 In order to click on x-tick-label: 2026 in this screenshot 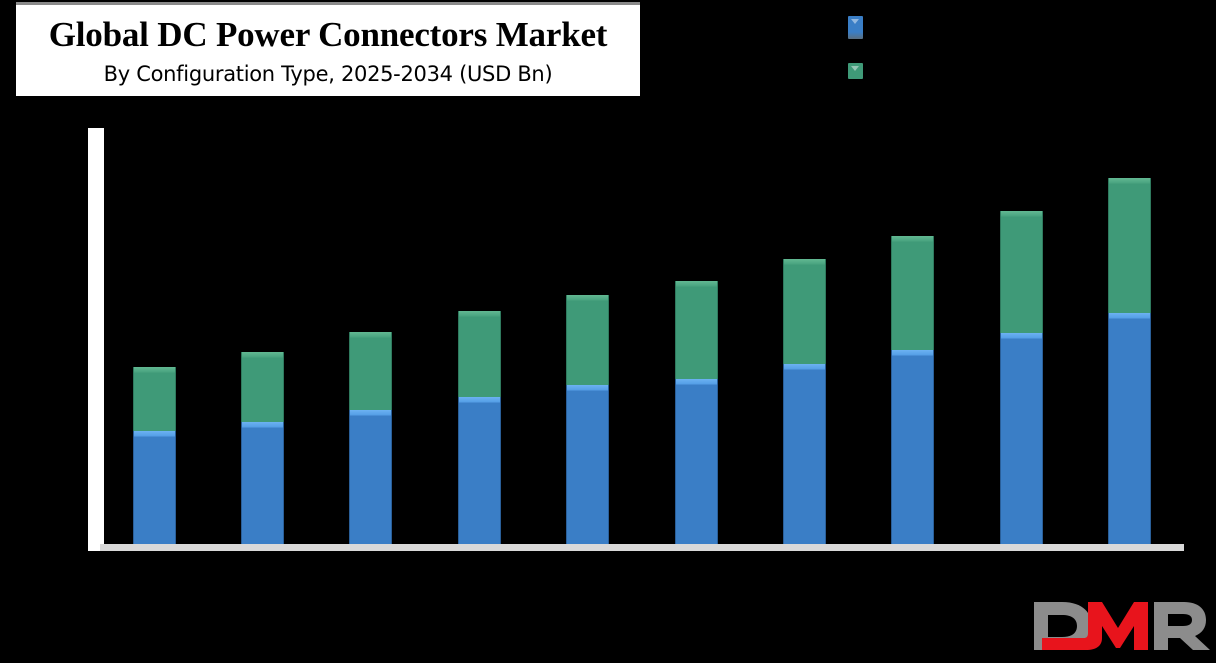, I will do `click(262, 568)`.